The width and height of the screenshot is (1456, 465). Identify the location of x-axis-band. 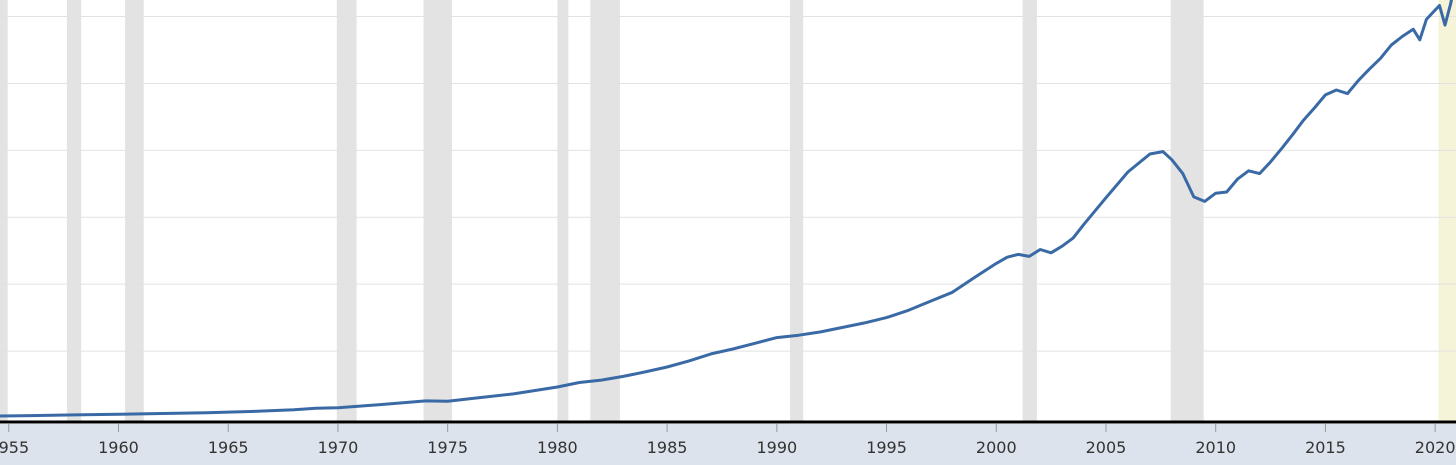
(728, 444).